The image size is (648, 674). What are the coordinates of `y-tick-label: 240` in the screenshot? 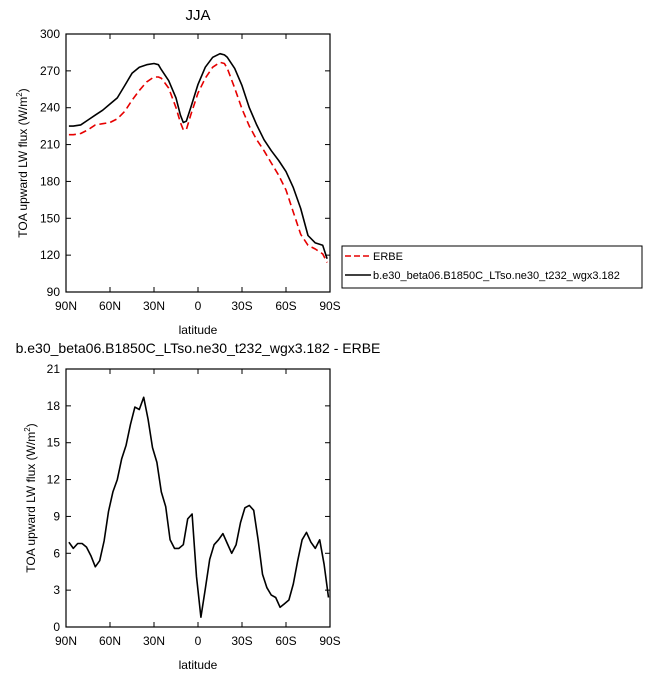 It's located at (50, 108).